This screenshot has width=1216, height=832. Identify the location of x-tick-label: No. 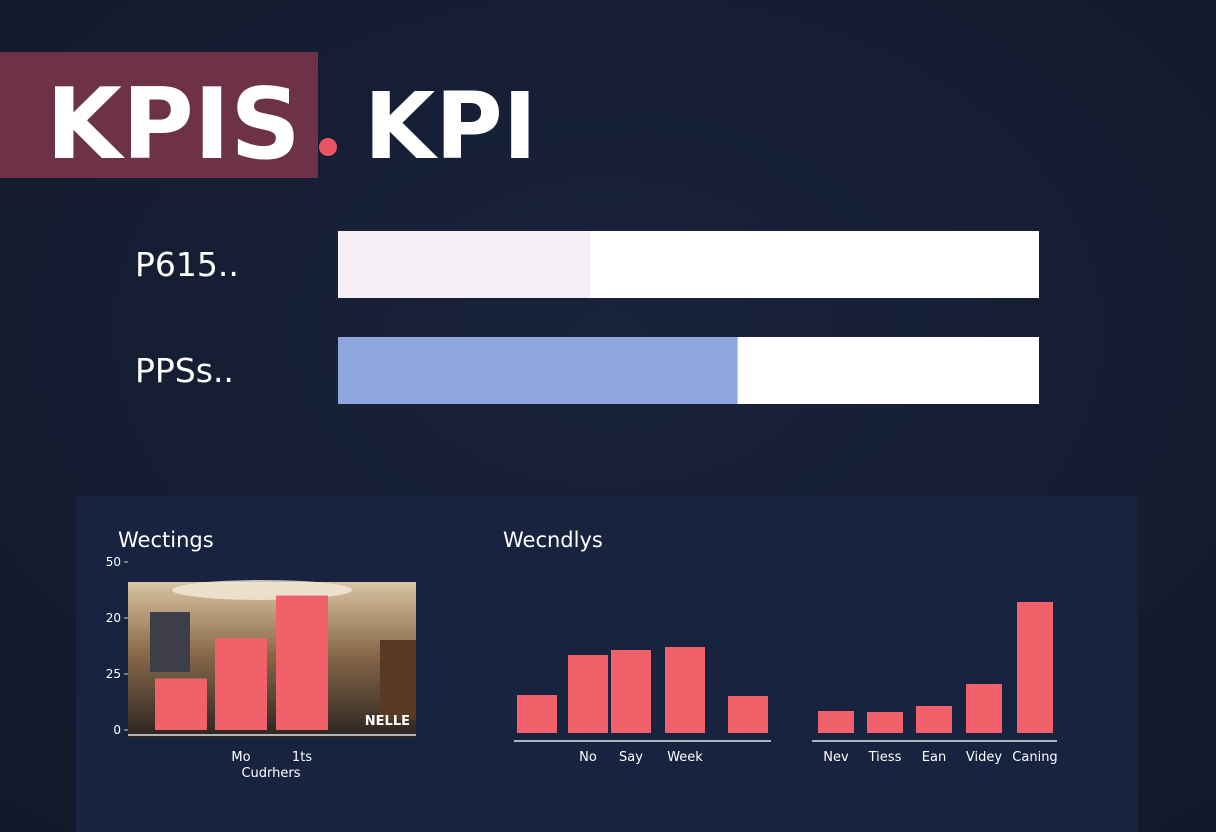
(588, 757).